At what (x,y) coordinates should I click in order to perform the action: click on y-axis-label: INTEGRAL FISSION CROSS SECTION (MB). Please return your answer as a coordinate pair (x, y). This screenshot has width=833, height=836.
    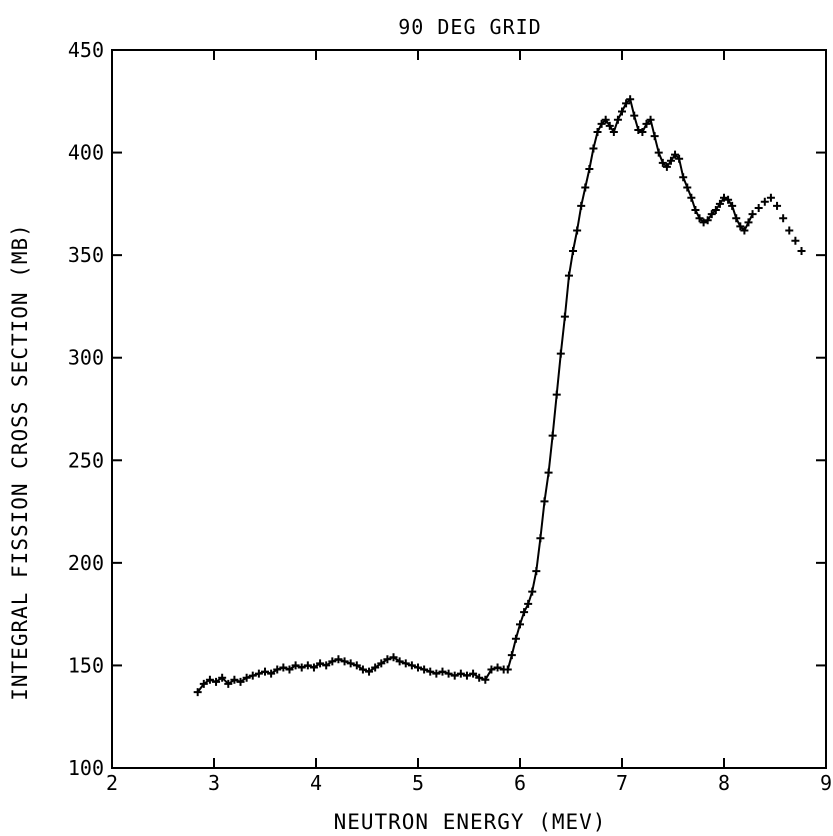
    Looking at the image, I should click on (20, 462).